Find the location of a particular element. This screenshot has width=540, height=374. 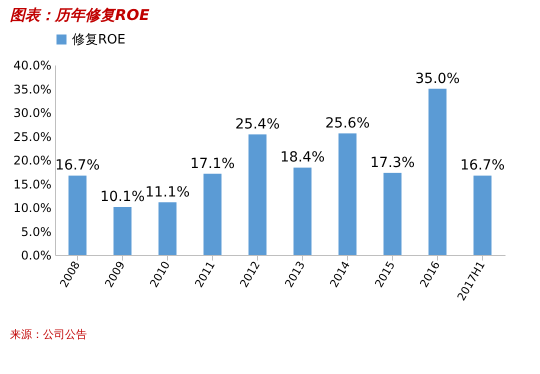

legend-label: 修复ROE is located at coordinates (99, 40).